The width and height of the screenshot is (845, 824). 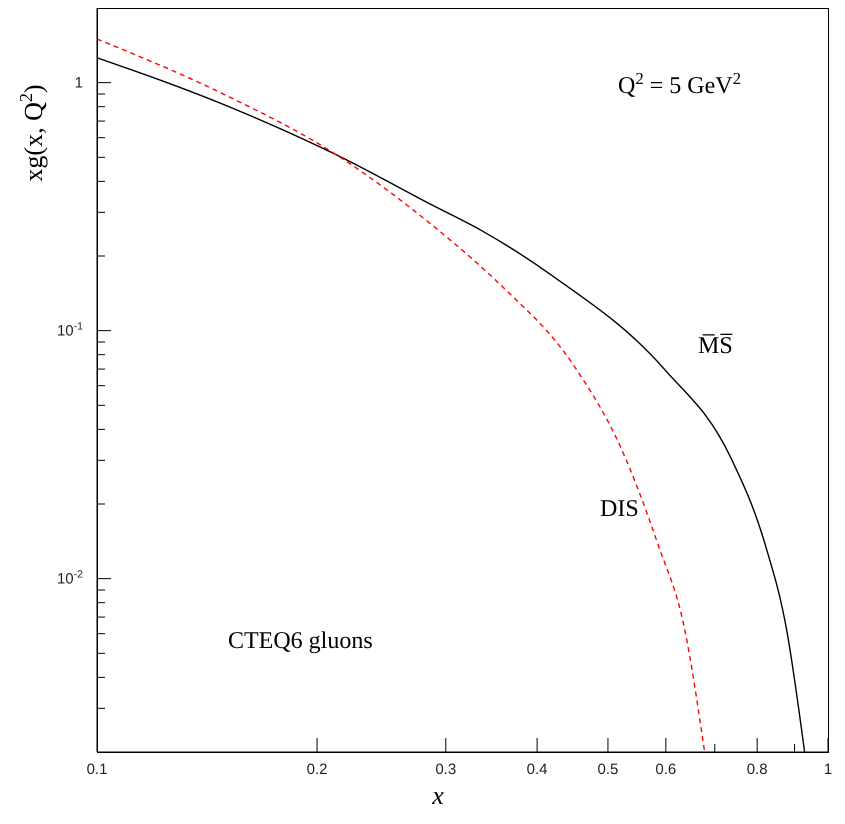 What do you see at coordinates (70, 578) in the screenshot?
I see `y-tick-label: 10$^{-2}$` at bounding box center [70, 578].